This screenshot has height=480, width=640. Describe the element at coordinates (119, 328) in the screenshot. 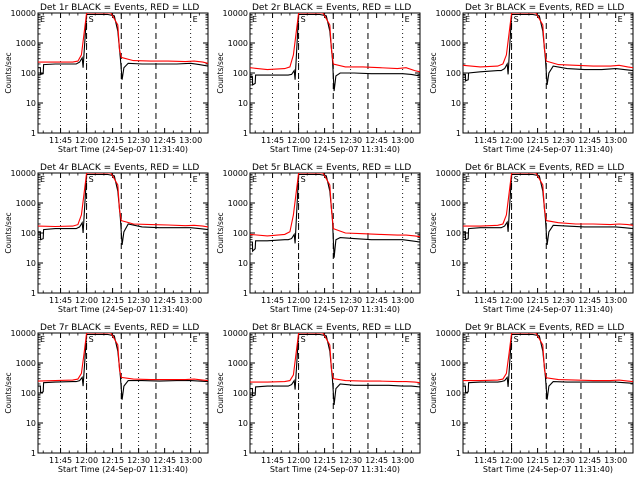

I see `panel-title: Det 7r BLACK = Events, RED = LLD` at that location.